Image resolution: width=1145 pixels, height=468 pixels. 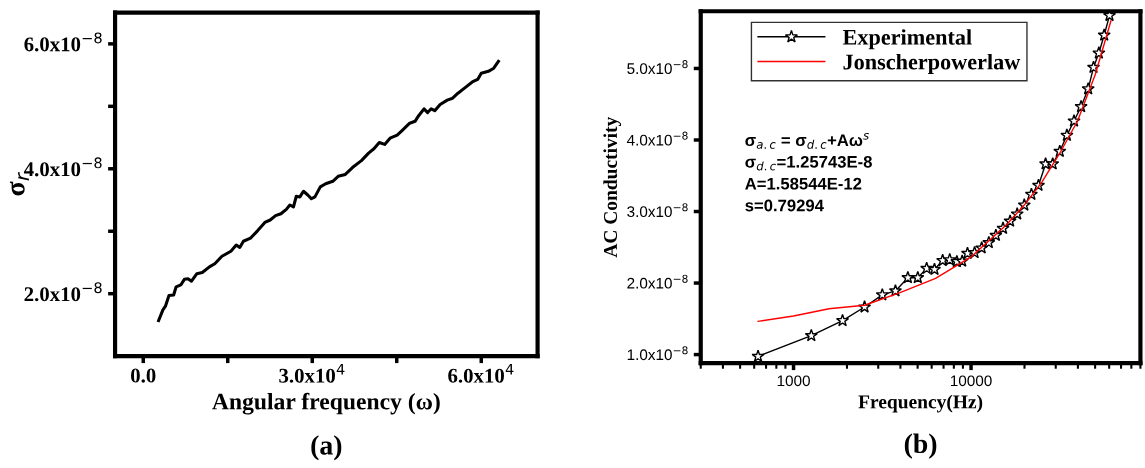 I want to click on annotation: A=1.58544E-12, so click(x=803, y=183).